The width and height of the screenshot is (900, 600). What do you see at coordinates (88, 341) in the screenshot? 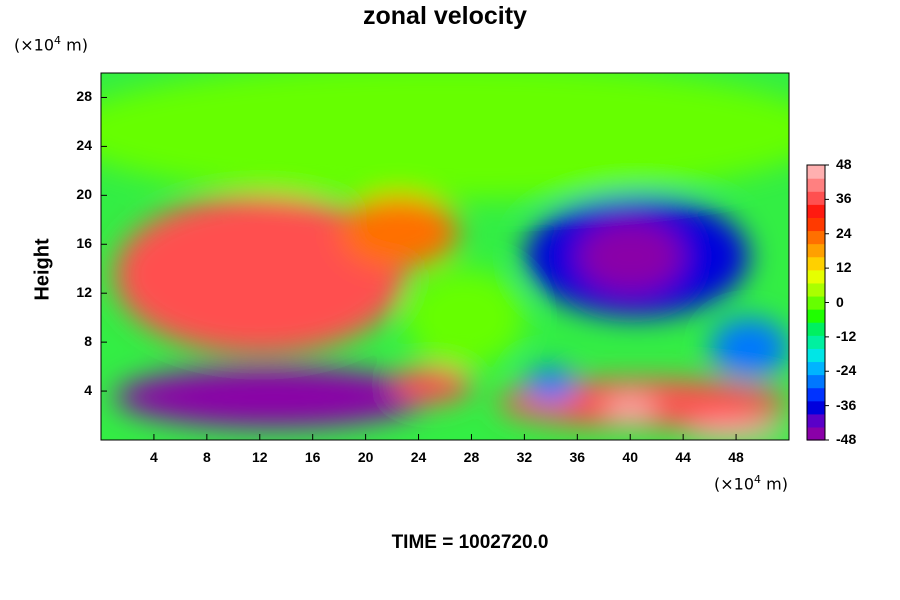
I see `y-tick-label: 8` at bounding box center [88, 341].